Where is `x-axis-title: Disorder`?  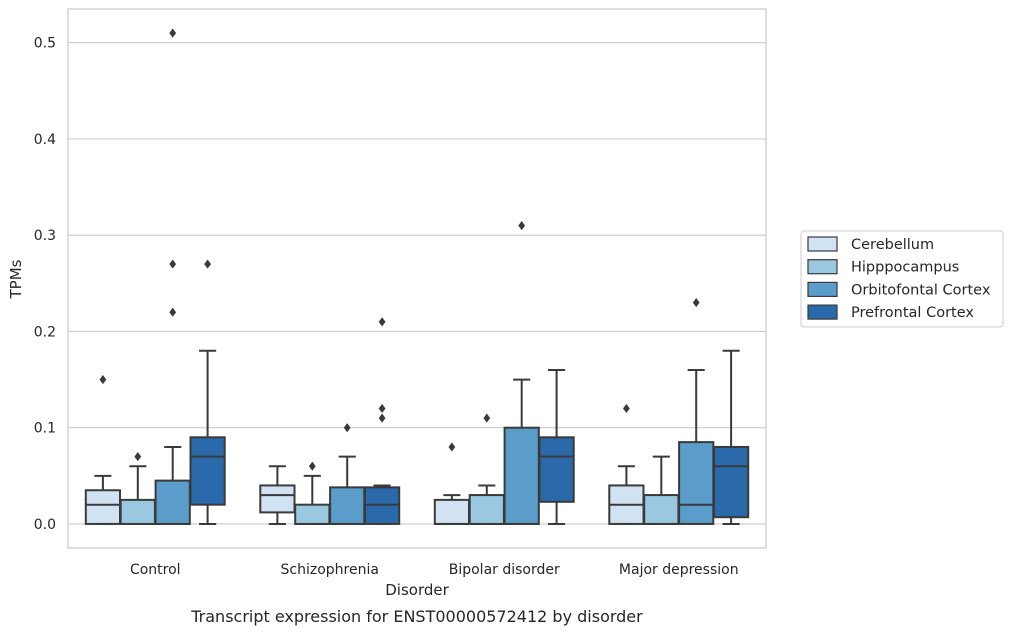 x-axis-title: Disorder is located at coordinates (417, 590).